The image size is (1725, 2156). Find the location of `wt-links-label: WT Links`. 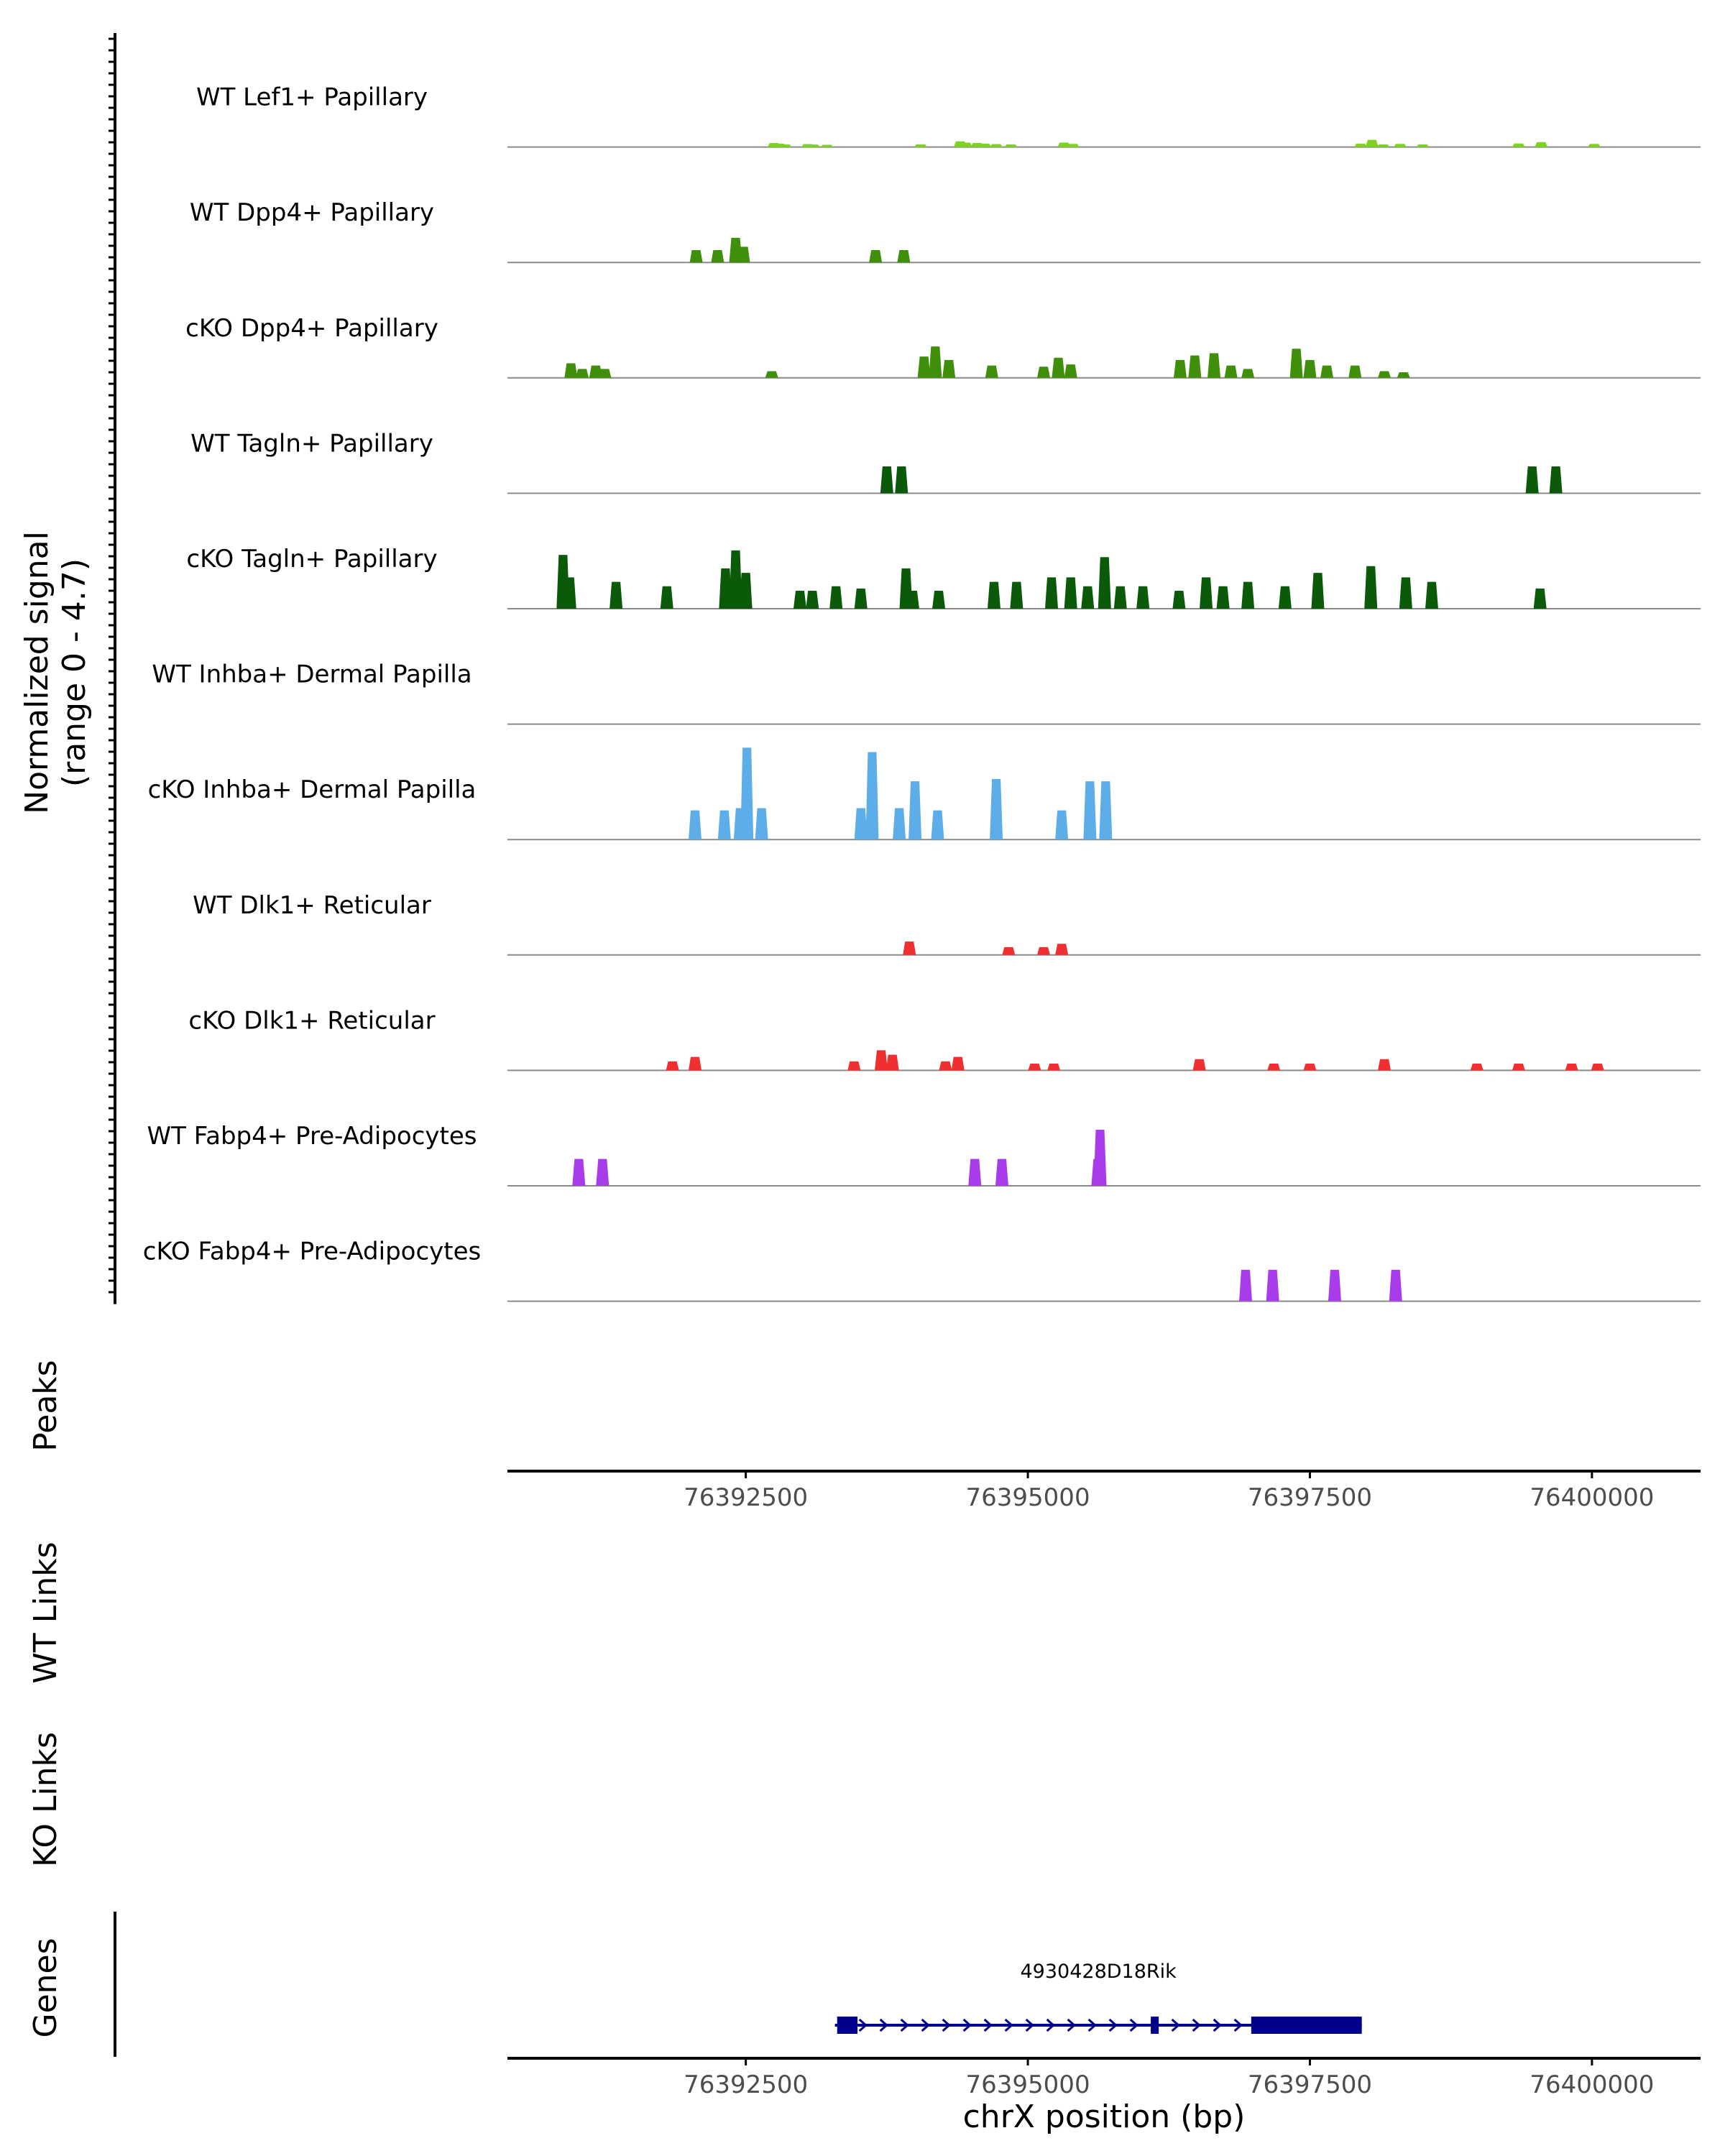

wt-links-label: WT Links is located at coordinates (45, 1612).